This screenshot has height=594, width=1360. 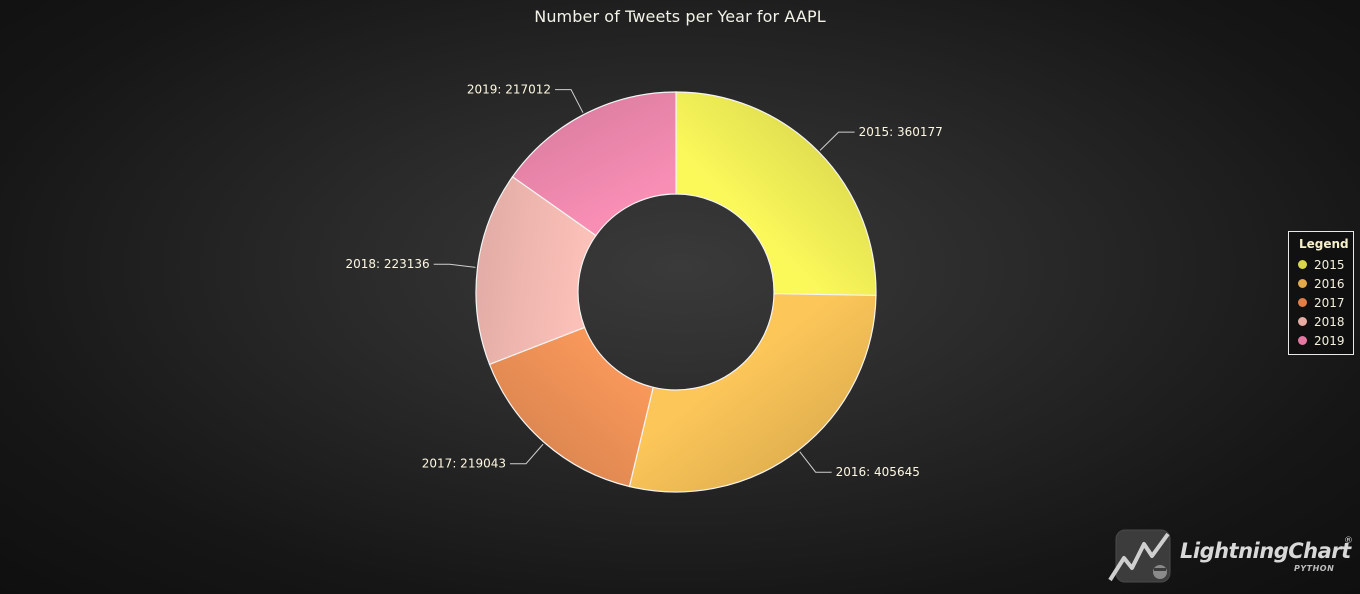 I want to click on legend-title: Legend, so click(x=1324, y=244).